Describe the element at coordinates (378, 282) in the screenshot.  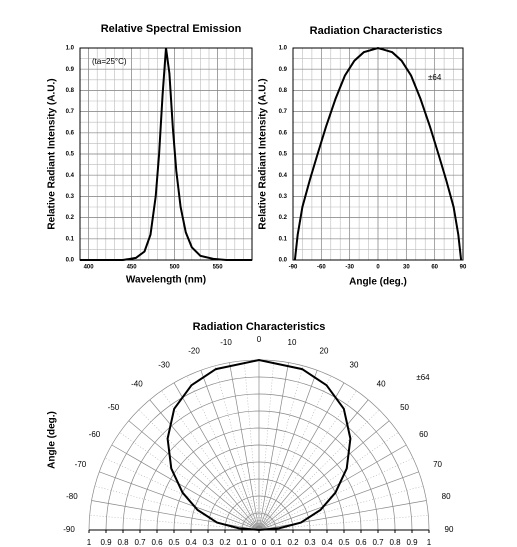
I see `x-axis-label: Angle (deg.)` at that location.